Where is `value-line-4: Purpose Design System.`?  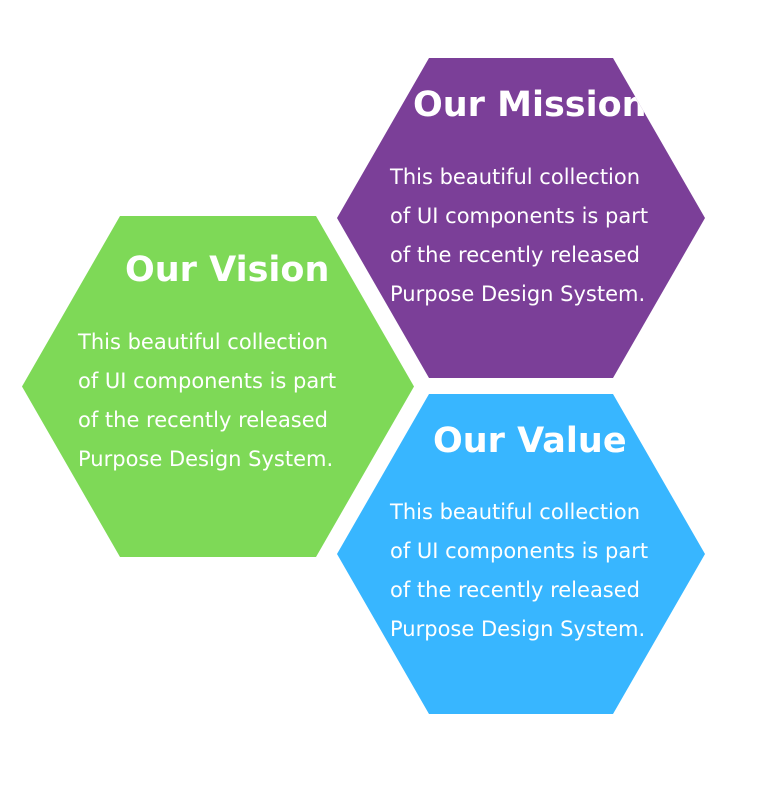 value-line-4: Purpose Design System. is located at coordinates (518, 629).